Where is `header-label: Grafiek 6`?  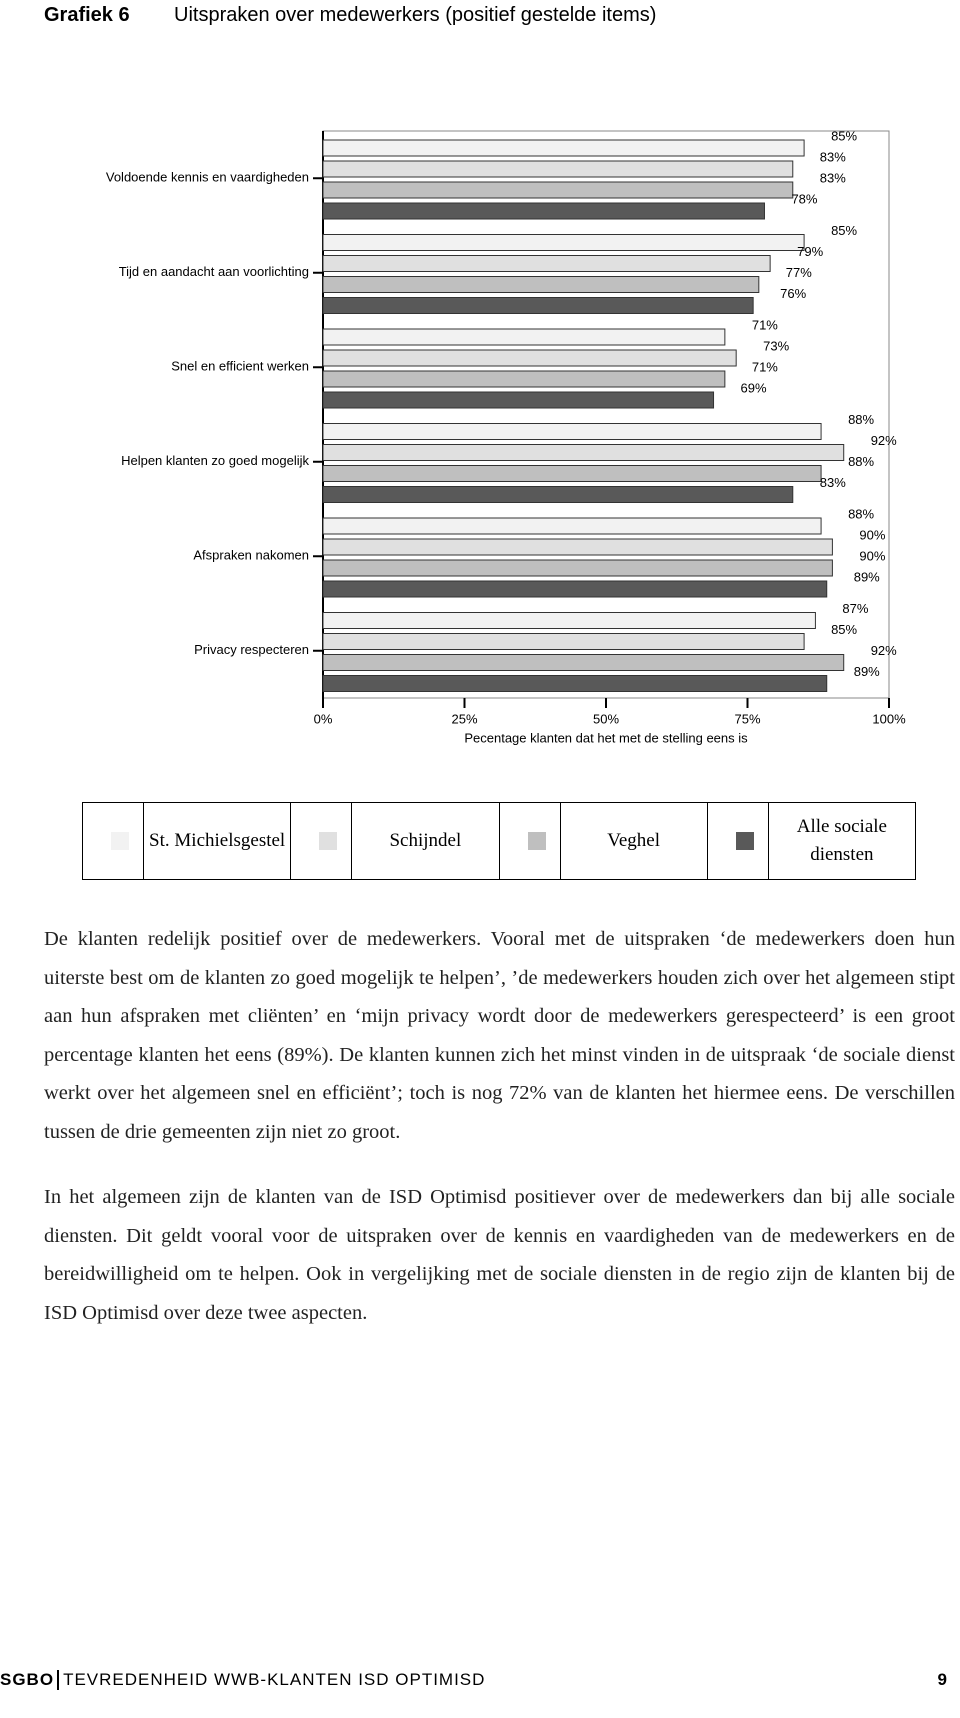 header-label: Grafiek 6 is located at coordinates (87, 15).